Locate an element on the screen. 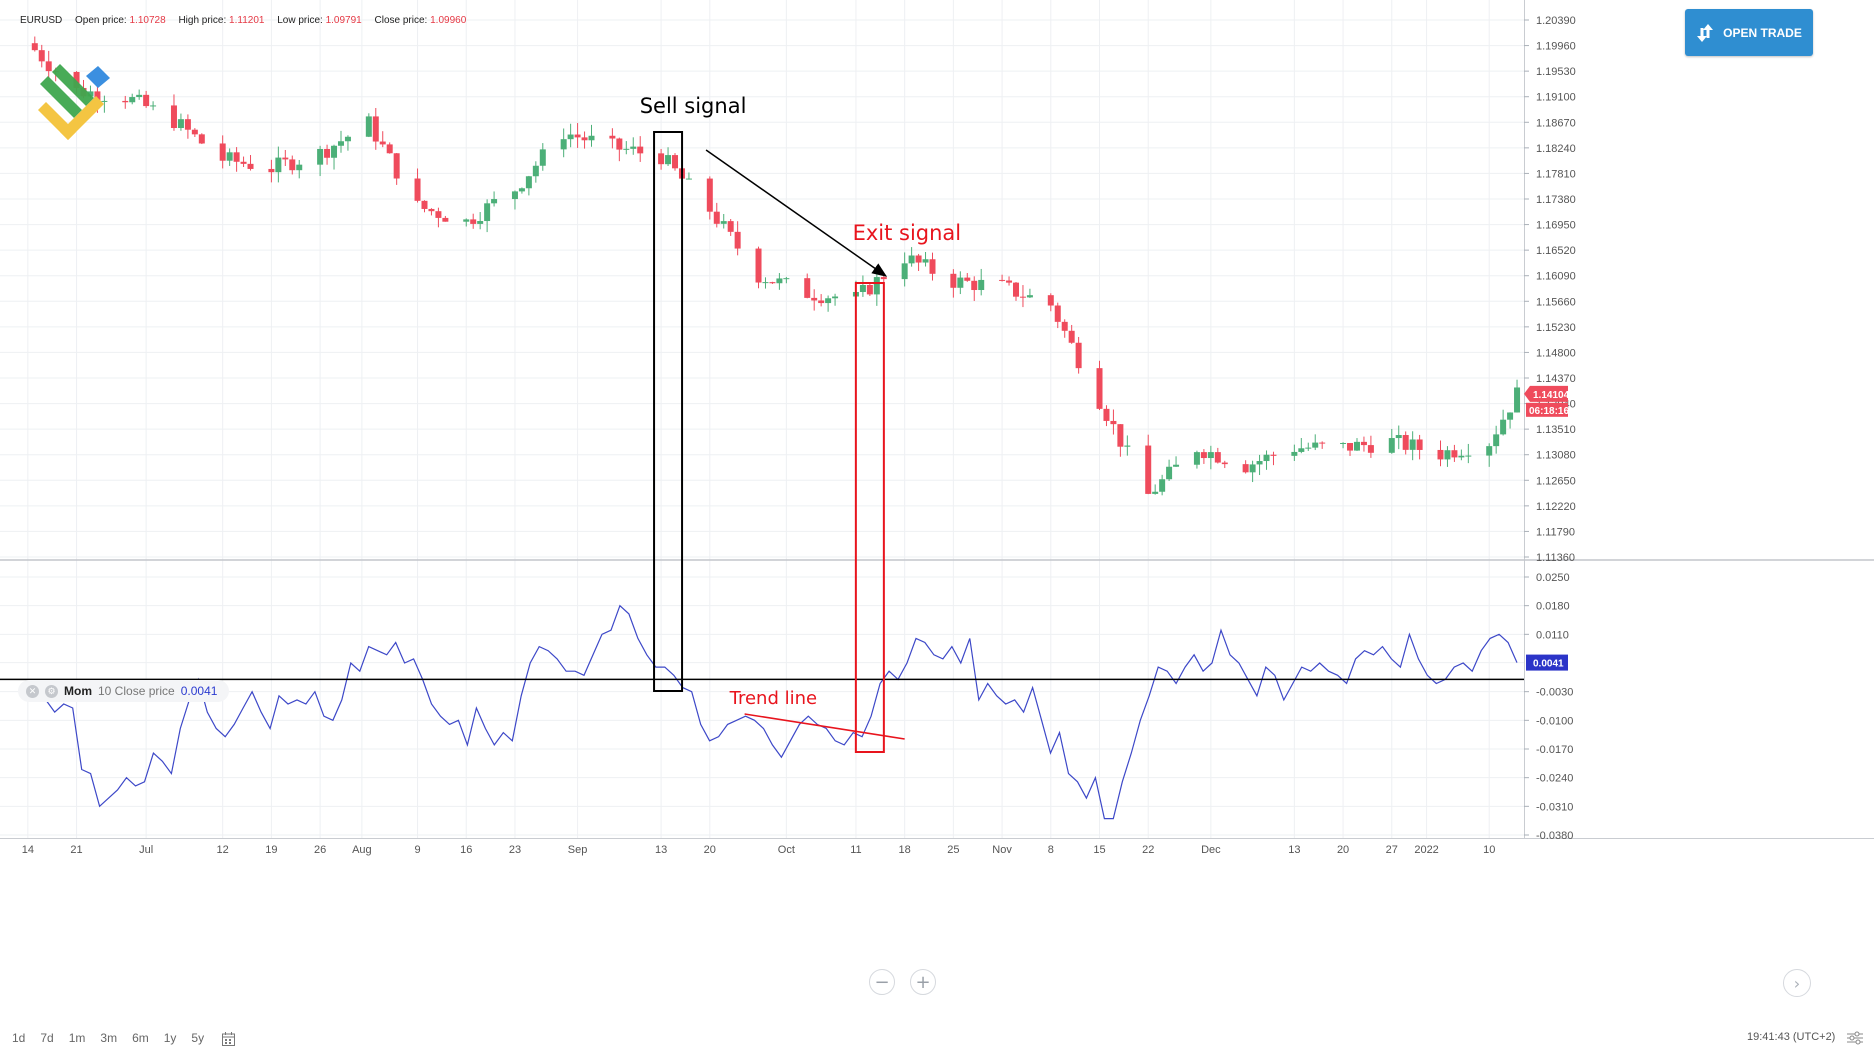  close-price-label: Close price: is located at coordinates (401, 20).